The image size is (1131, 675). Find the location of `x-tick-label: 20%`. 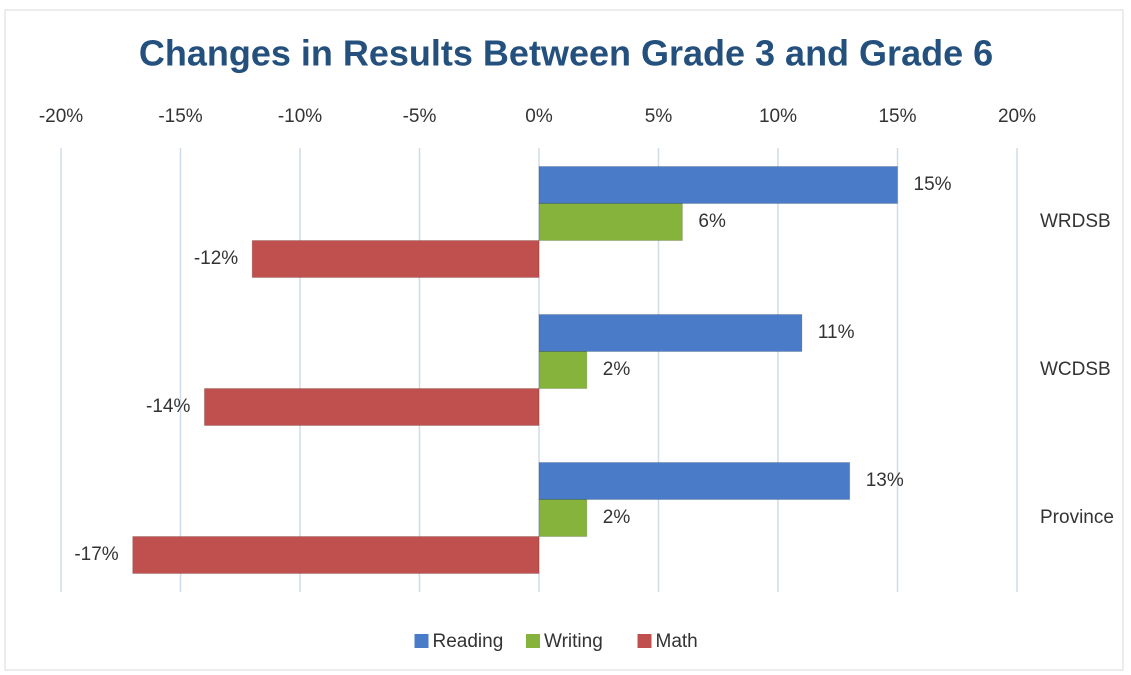

x-tick-label: 20% is located at coordinates (1017, 116).